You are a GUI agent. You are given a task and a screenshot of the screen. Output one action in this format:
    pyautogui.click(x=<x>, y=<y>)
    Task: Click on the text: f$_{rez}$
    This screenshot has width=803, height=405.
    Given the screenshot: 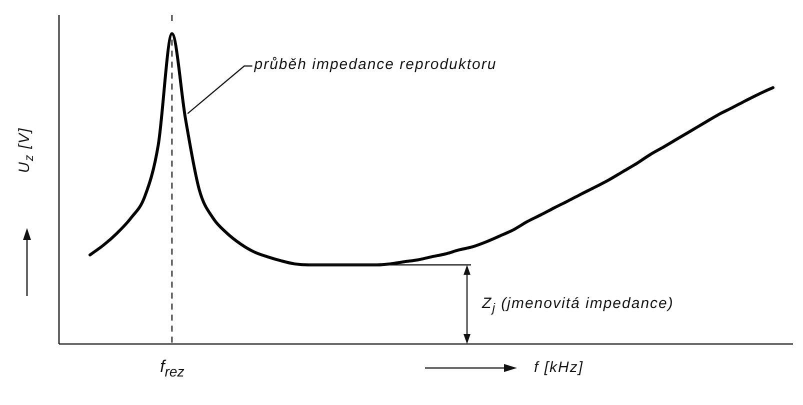 What is the action you would take?
    pyautogui.click(x=172, y=369)
    